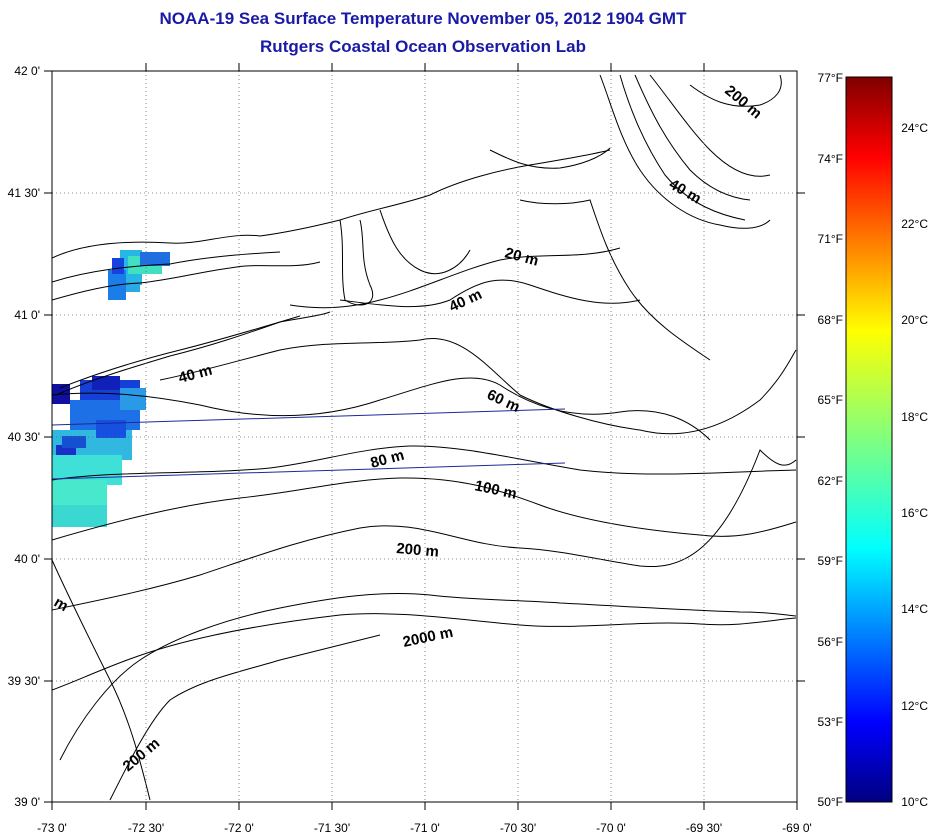  I want to click on lat-label: 39 30', so click(24, 681).